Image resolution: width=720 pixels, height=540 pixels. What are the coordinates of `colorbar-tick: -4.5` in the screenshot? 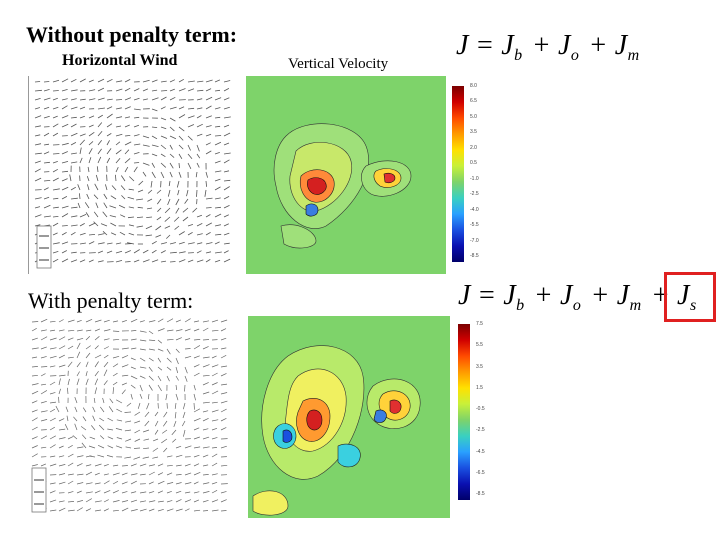 It's located at (480, 451).